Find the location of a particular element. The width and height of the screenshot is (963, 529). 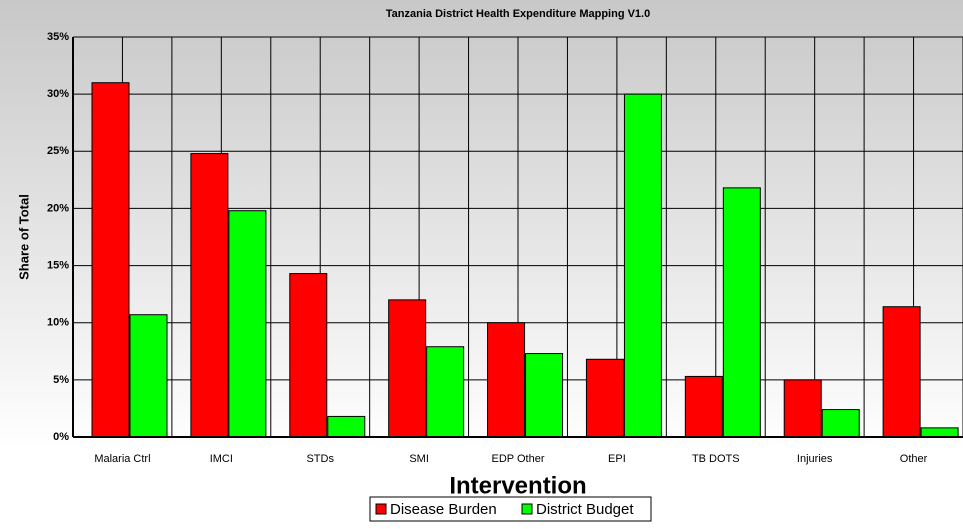

y-tick-label: 25% is located at coordinates (58, 151).